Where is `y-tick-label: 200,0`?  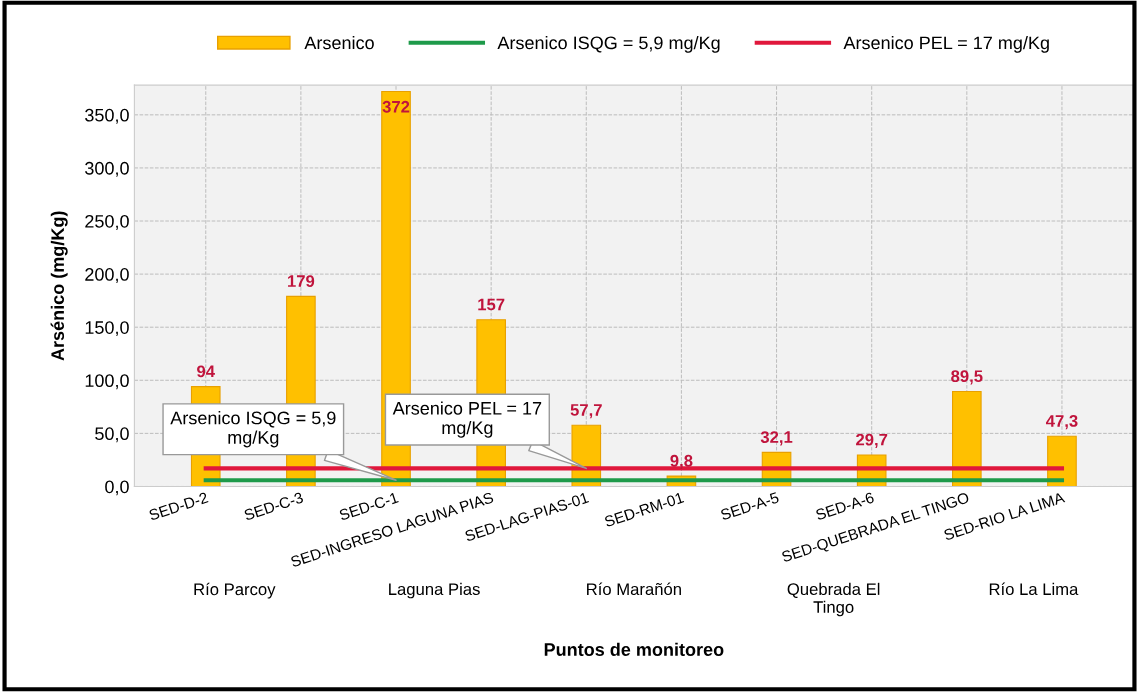
y-tick-label: 200,0 is located at coordinates (107, 275).